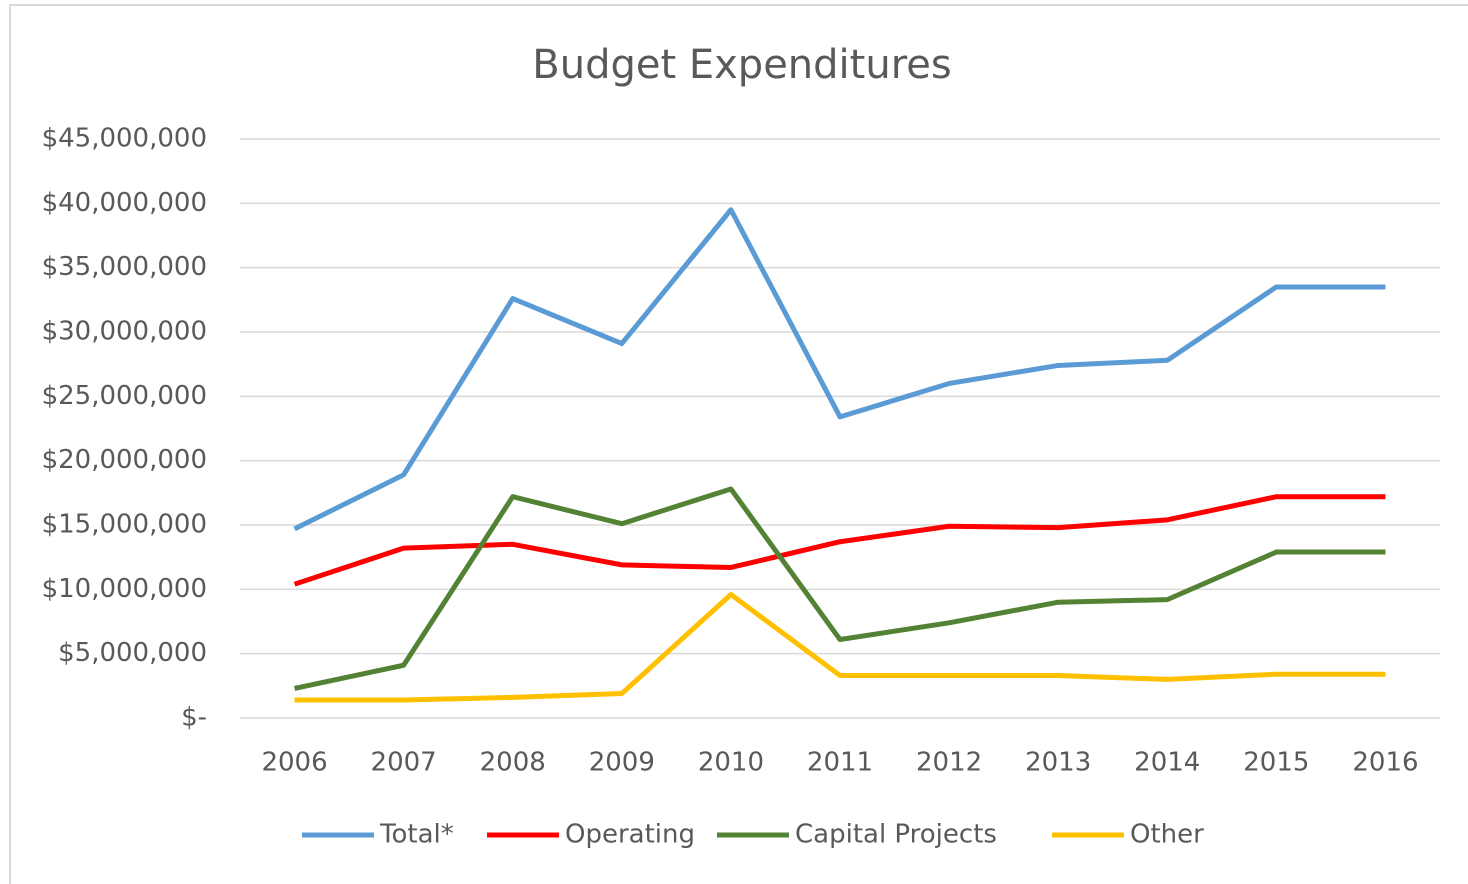 Image resolution: width=1468 pixels, height=884 pixels. Describe the element at coordinates (1058, 763) in the screenshot. I see `x-tick-label: 2013` at that location.